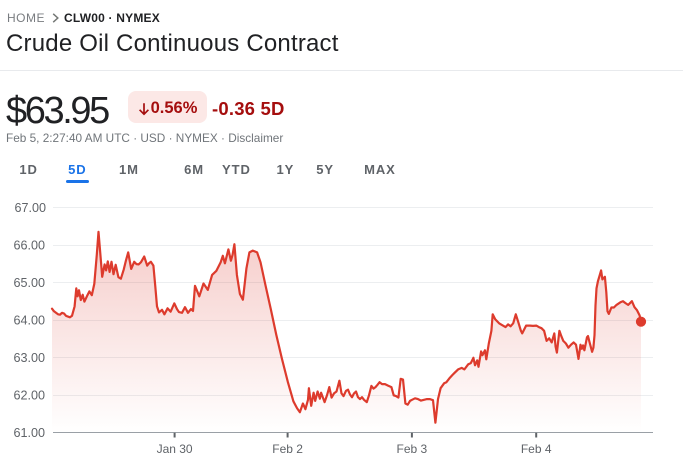 The image size is (683, 467). Describe the element at coordinates (29, 320) in the screenshot. I see `svg-text: 64.00` at that location.